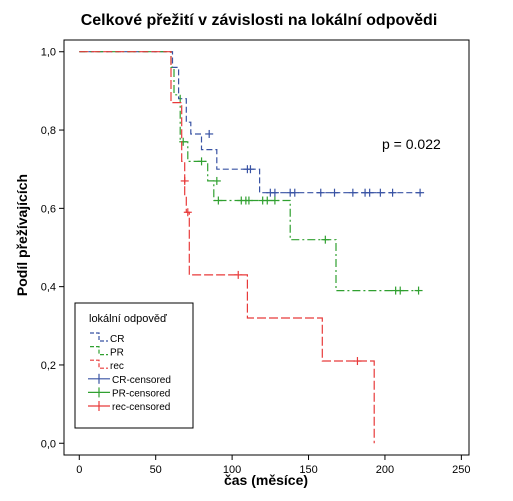 This screenshot has width=513, height=501. What do you see at coordinates (48, 366) in the screenshot?
I see `y-tick-label: 0,2` at bounding box center [48, 366].